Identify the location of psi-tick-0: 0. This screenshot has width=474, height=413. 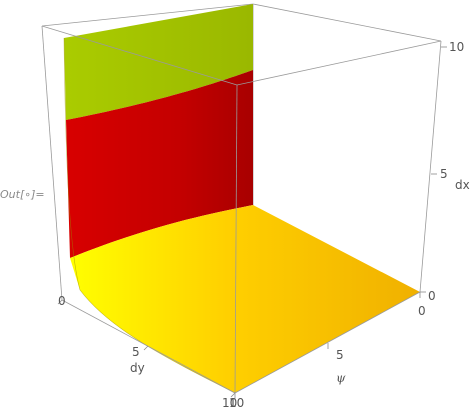
(422, 311).